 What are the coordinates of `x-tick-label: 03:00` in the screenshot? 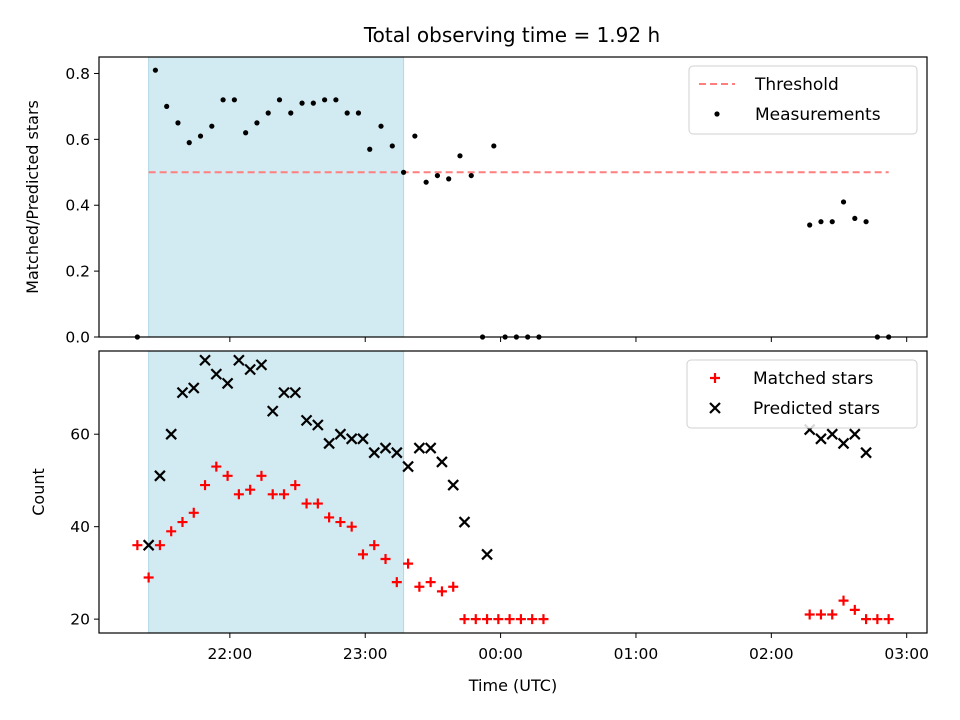 It's located at (906, 654).